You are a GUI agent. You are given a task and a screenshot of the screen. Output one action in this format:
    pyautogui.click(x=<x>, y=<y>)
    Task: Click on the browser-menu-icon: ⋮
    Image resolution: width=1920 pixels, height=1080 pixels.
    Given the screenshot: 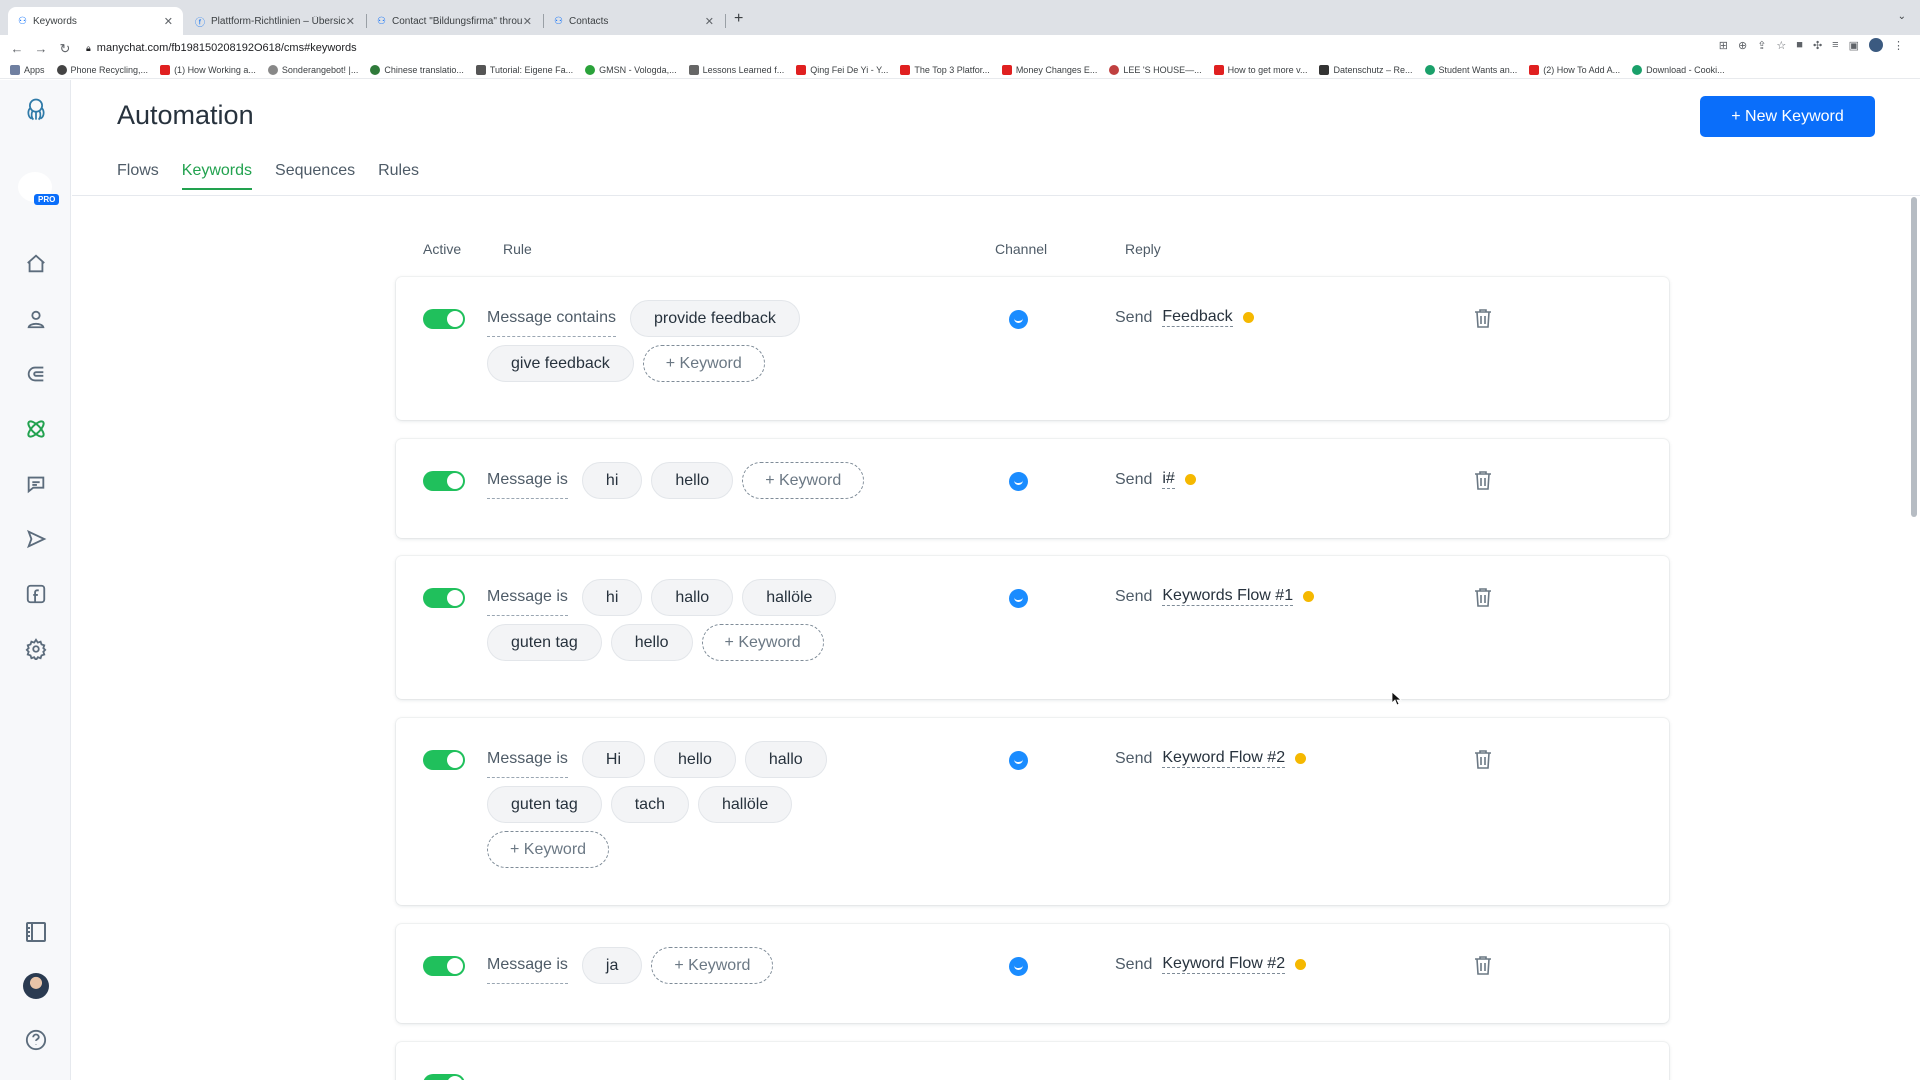 What is the action you would take?
    pyautogui.click(x=1898, y=45)
    